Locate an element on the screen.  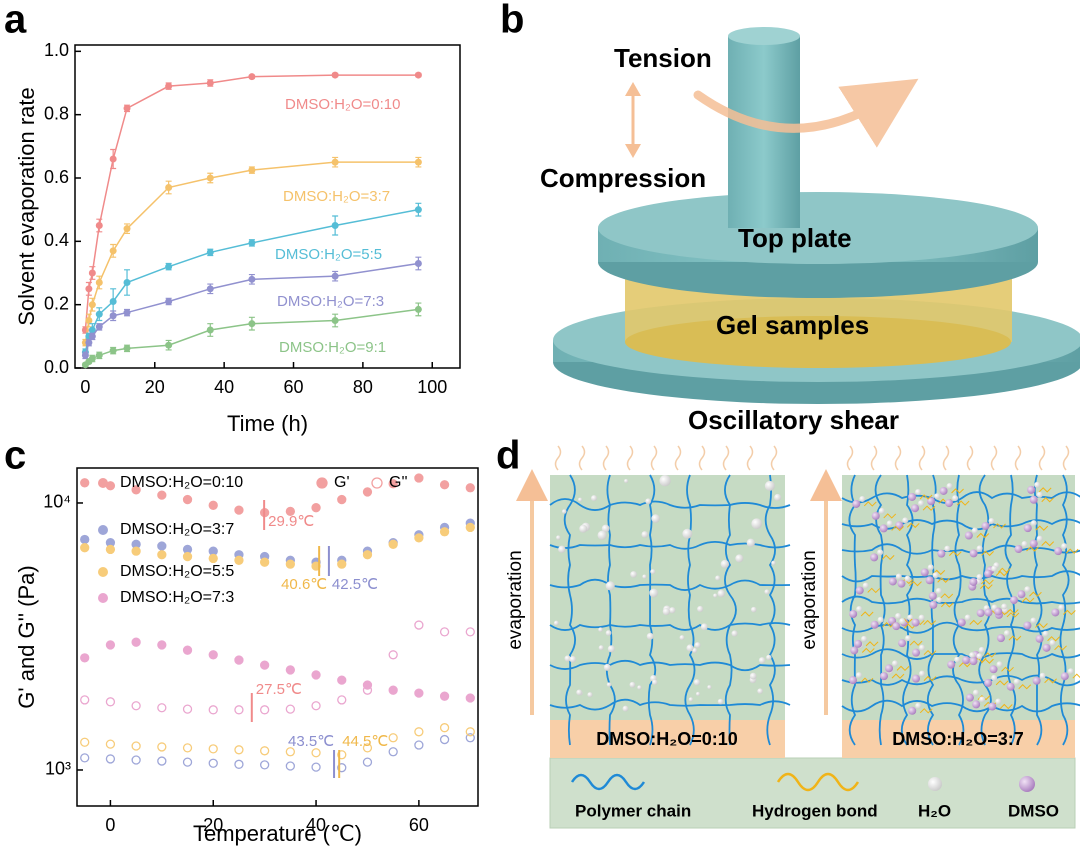
legend-label: H₂O is located at coordinates (934, 810).